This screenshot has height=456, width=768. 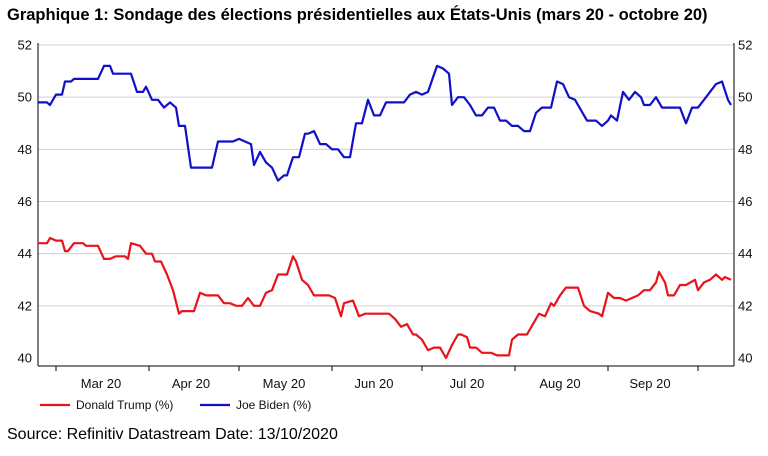 I want to click on y-axis-right: 40 42 44 46 48 50 52, so click(x=745, y=202).